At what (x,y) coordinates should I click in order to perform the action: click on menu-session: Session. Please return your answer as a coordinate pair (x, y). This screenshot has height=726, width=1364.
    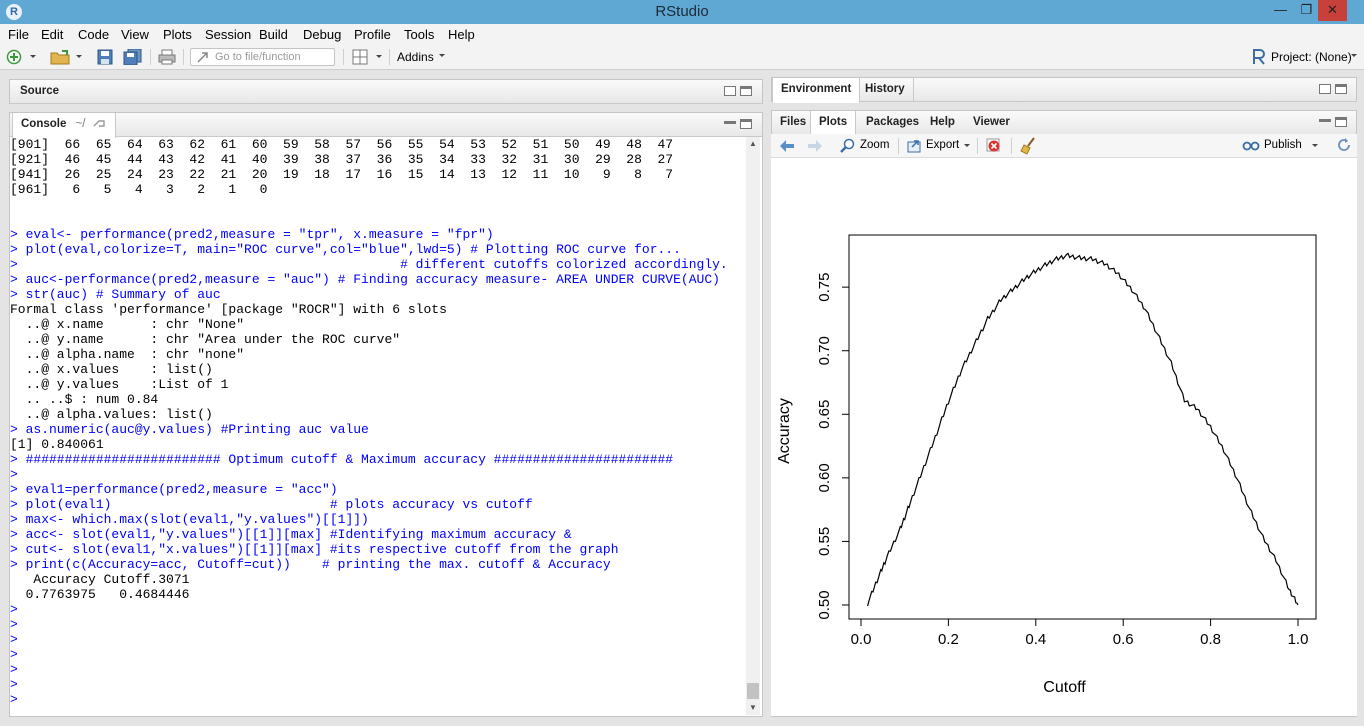
    Looking at the image, I should click on (228, 34).